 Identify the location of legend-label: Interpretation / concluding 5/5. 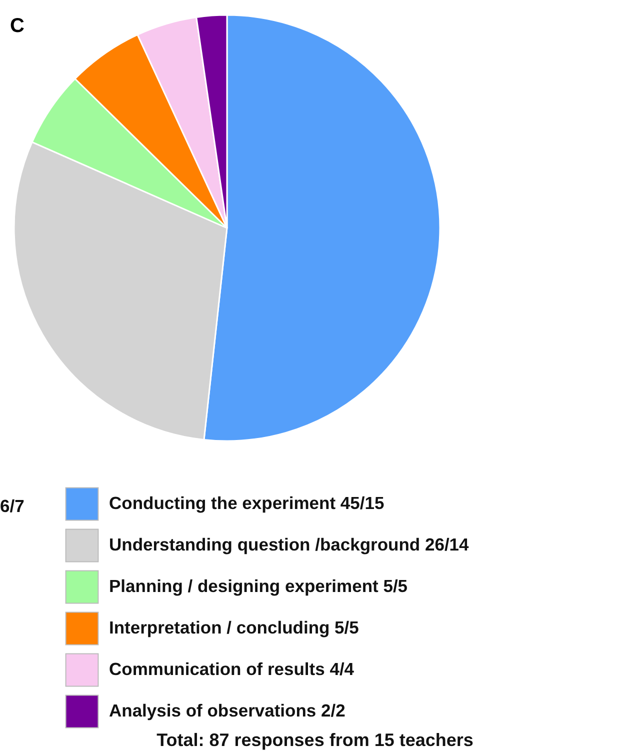
(234, 628).